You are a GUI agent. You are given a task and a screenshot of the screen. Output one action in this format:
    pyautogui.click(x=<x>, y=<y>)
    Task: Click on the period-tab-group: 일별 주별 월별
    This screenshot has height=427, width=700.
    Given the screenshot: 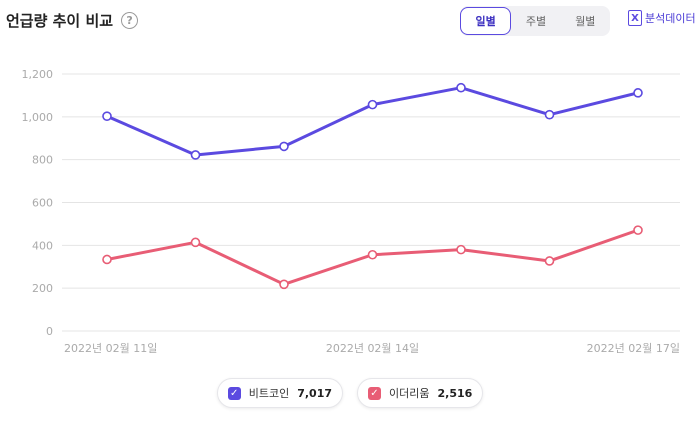 What is the action you would take?
    pyautogui.click(x=535, y=21)
    